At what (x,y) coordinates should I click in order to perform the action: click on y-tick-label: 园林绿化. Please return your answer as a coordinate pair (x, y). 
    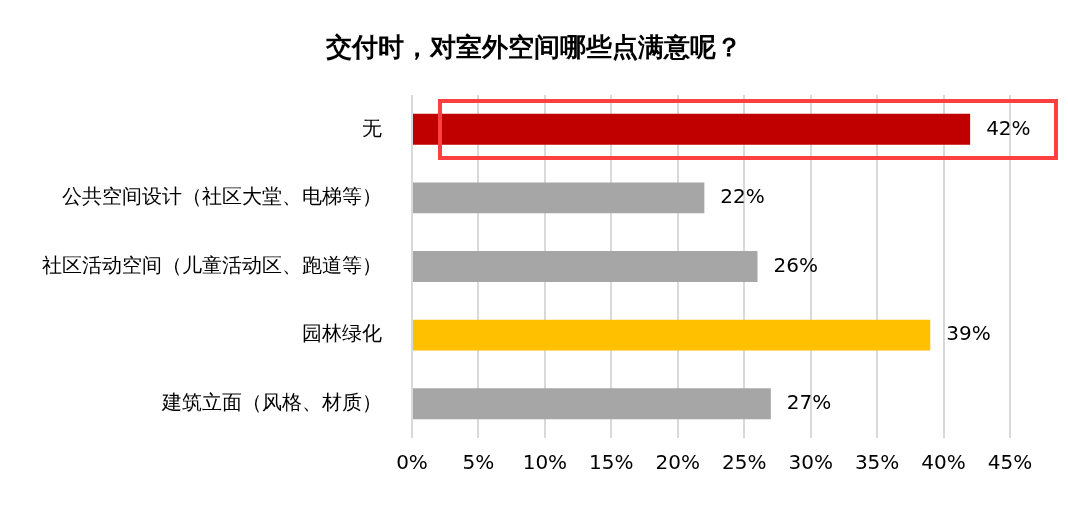
    Looking at the image, I should click on (342, 333).